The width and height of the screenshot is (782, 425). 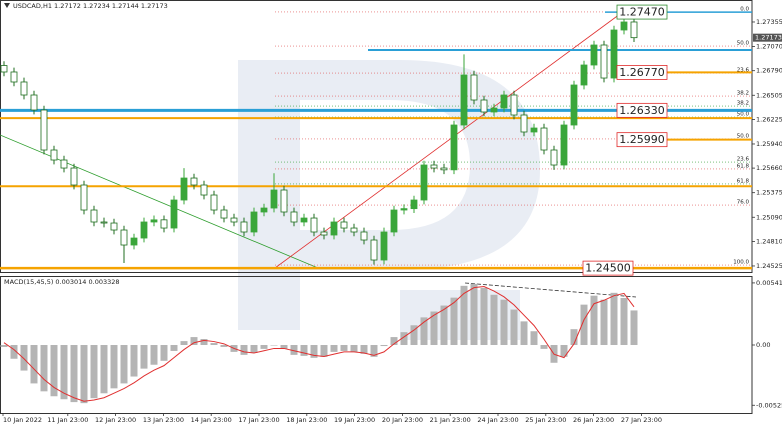 What do you see at coordinates (769, 144) in the screenshot?
I see `y-tick-label: 1.25940` at bounding box center [769, 144].